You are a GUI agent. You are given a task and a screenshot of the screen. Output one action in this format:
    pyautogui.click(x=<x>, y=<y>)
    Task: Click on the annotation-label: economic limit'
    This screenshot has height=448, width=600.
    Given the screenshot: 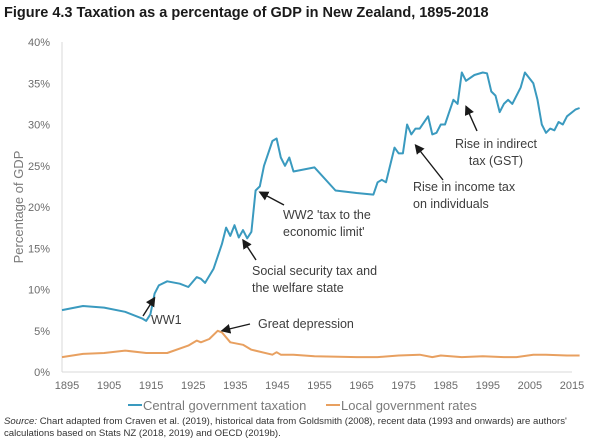 What is the action you would take?
    pyautogui.click(x=324, y=232)
    